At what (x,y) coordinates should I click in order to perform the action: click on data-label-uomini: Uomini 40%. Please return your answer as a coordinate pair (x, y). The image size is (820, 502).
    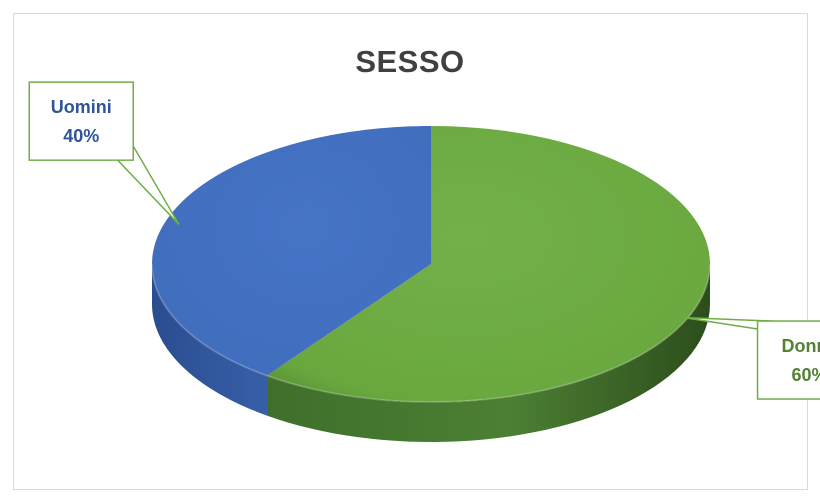
    Looking at the image, I should click on (104, 153).